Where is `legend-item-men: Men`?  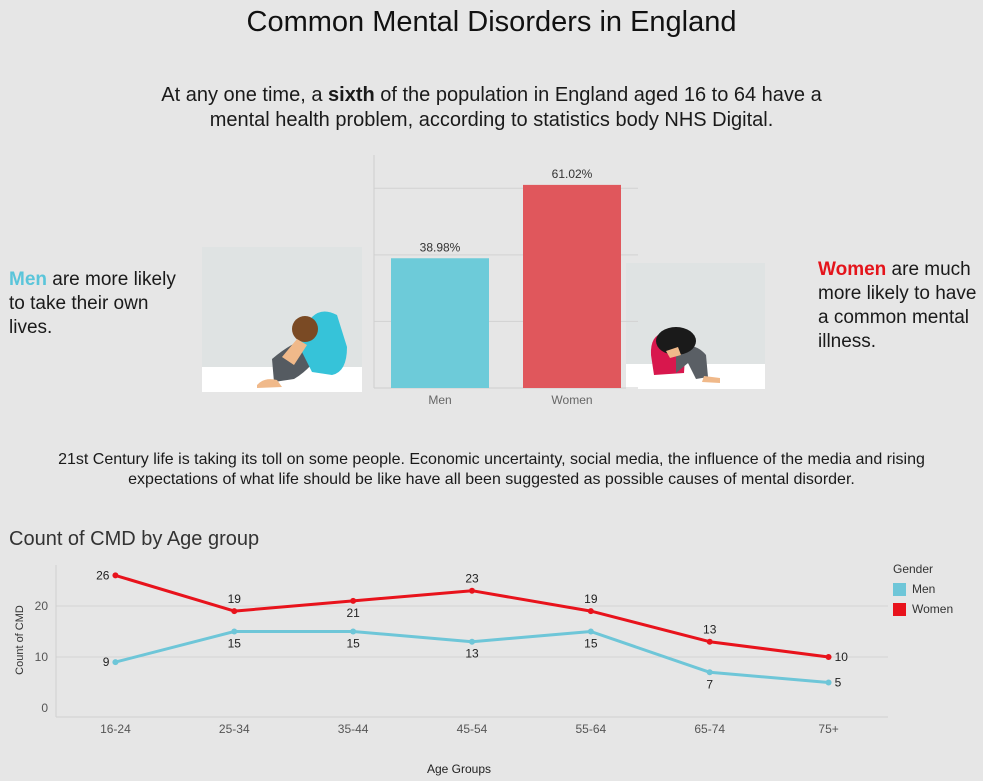 legend-item-men: Men is located at coordinates (923, 589).